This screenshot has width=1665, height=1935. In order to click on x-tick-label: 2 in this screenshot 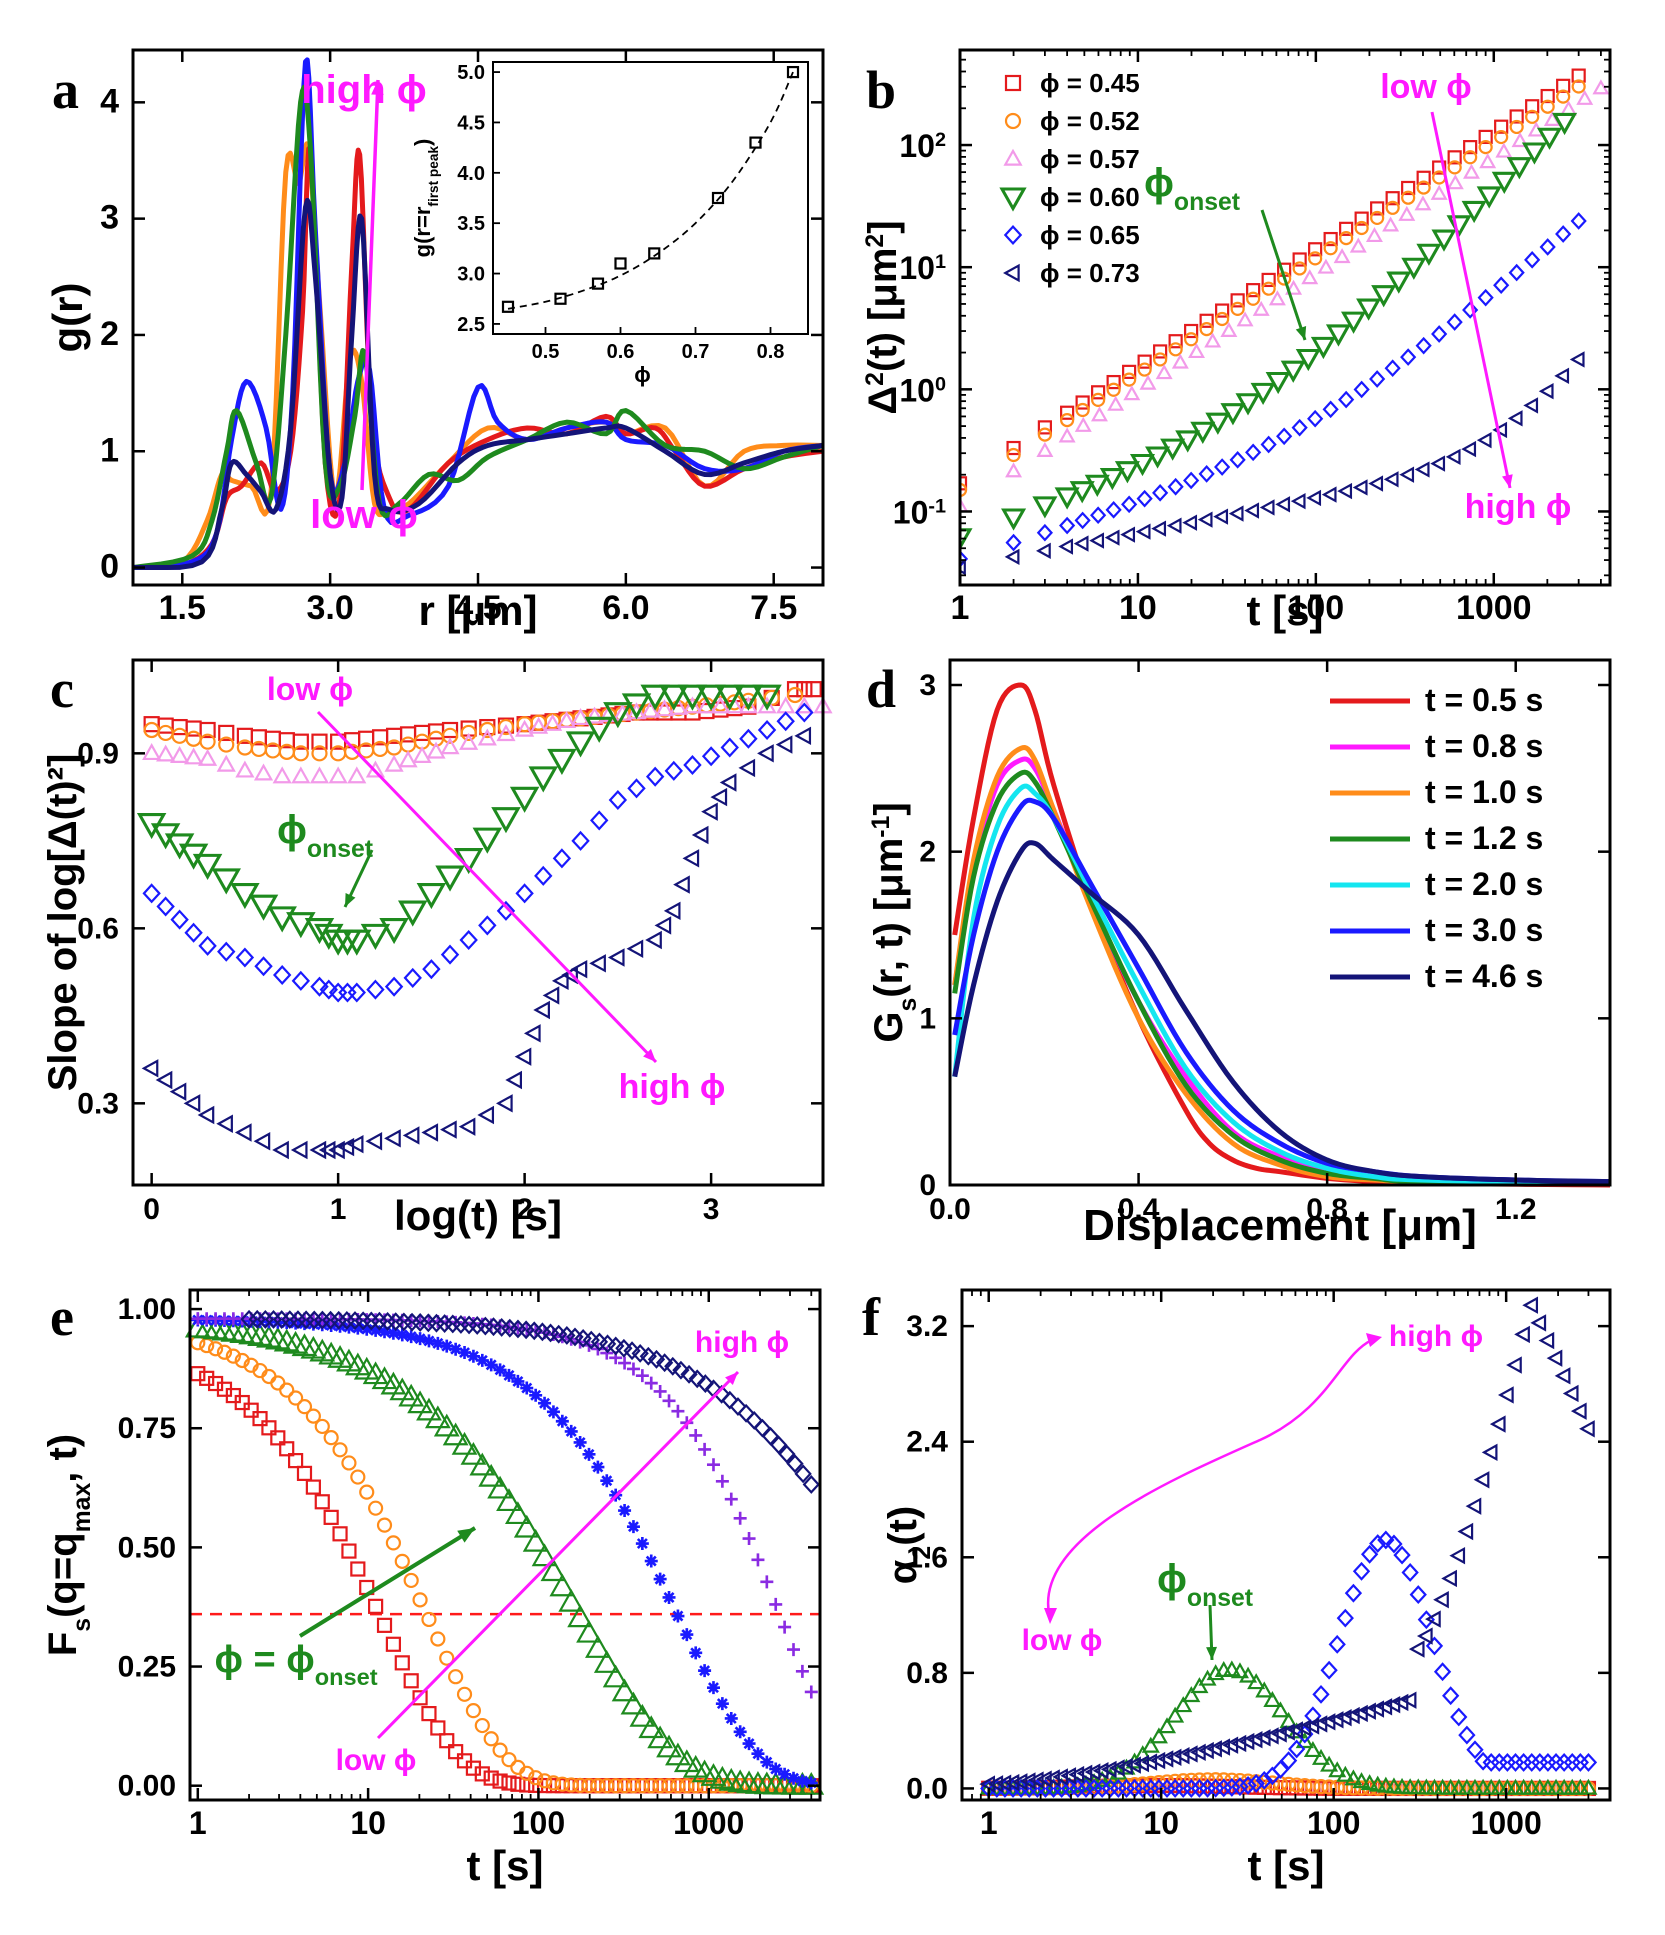, I will do `click(524, 1209)`.